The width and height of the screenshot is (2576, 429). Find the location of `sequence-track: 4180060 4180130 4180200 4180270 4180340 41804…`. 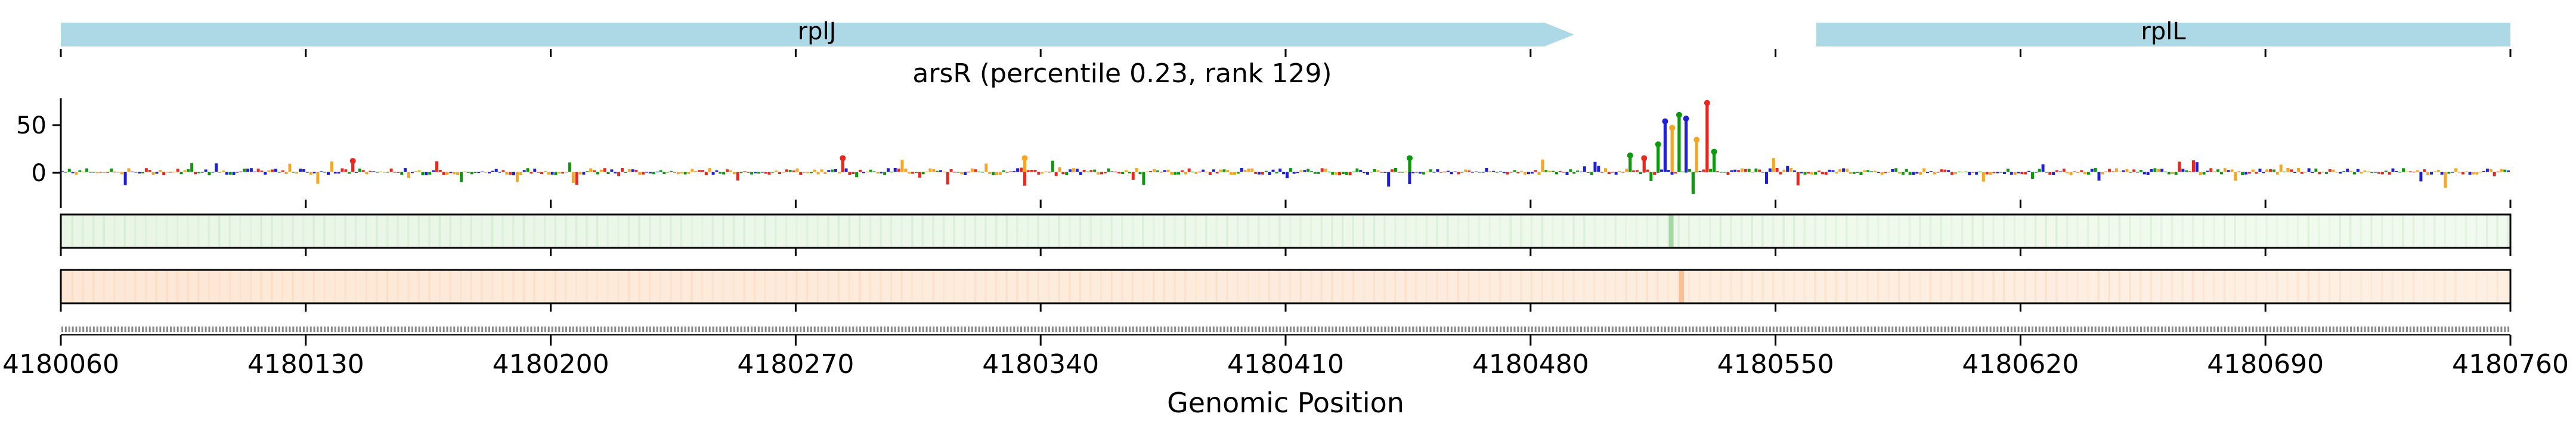

sequence-track: 4180060 4180130 4180200 4180270 4180340 41804… is located at coordinates (1286, 353).